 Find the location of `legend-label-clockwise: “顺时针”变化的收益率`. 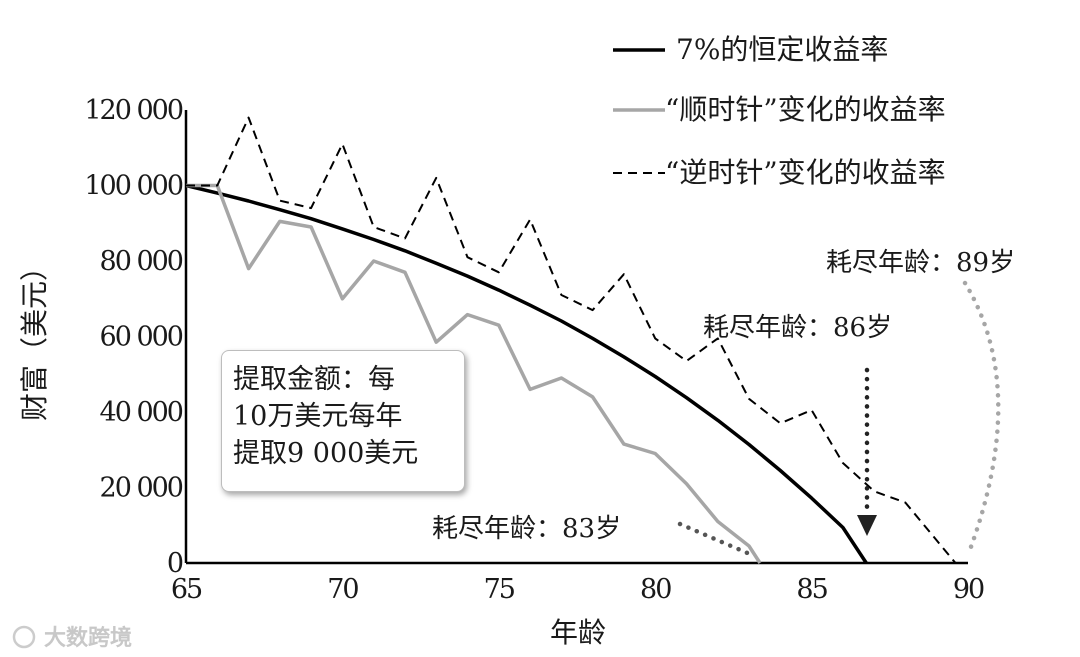

legend-label-clockwise: “顺时针”变化的收益率 is located at coordinates (805, 109).